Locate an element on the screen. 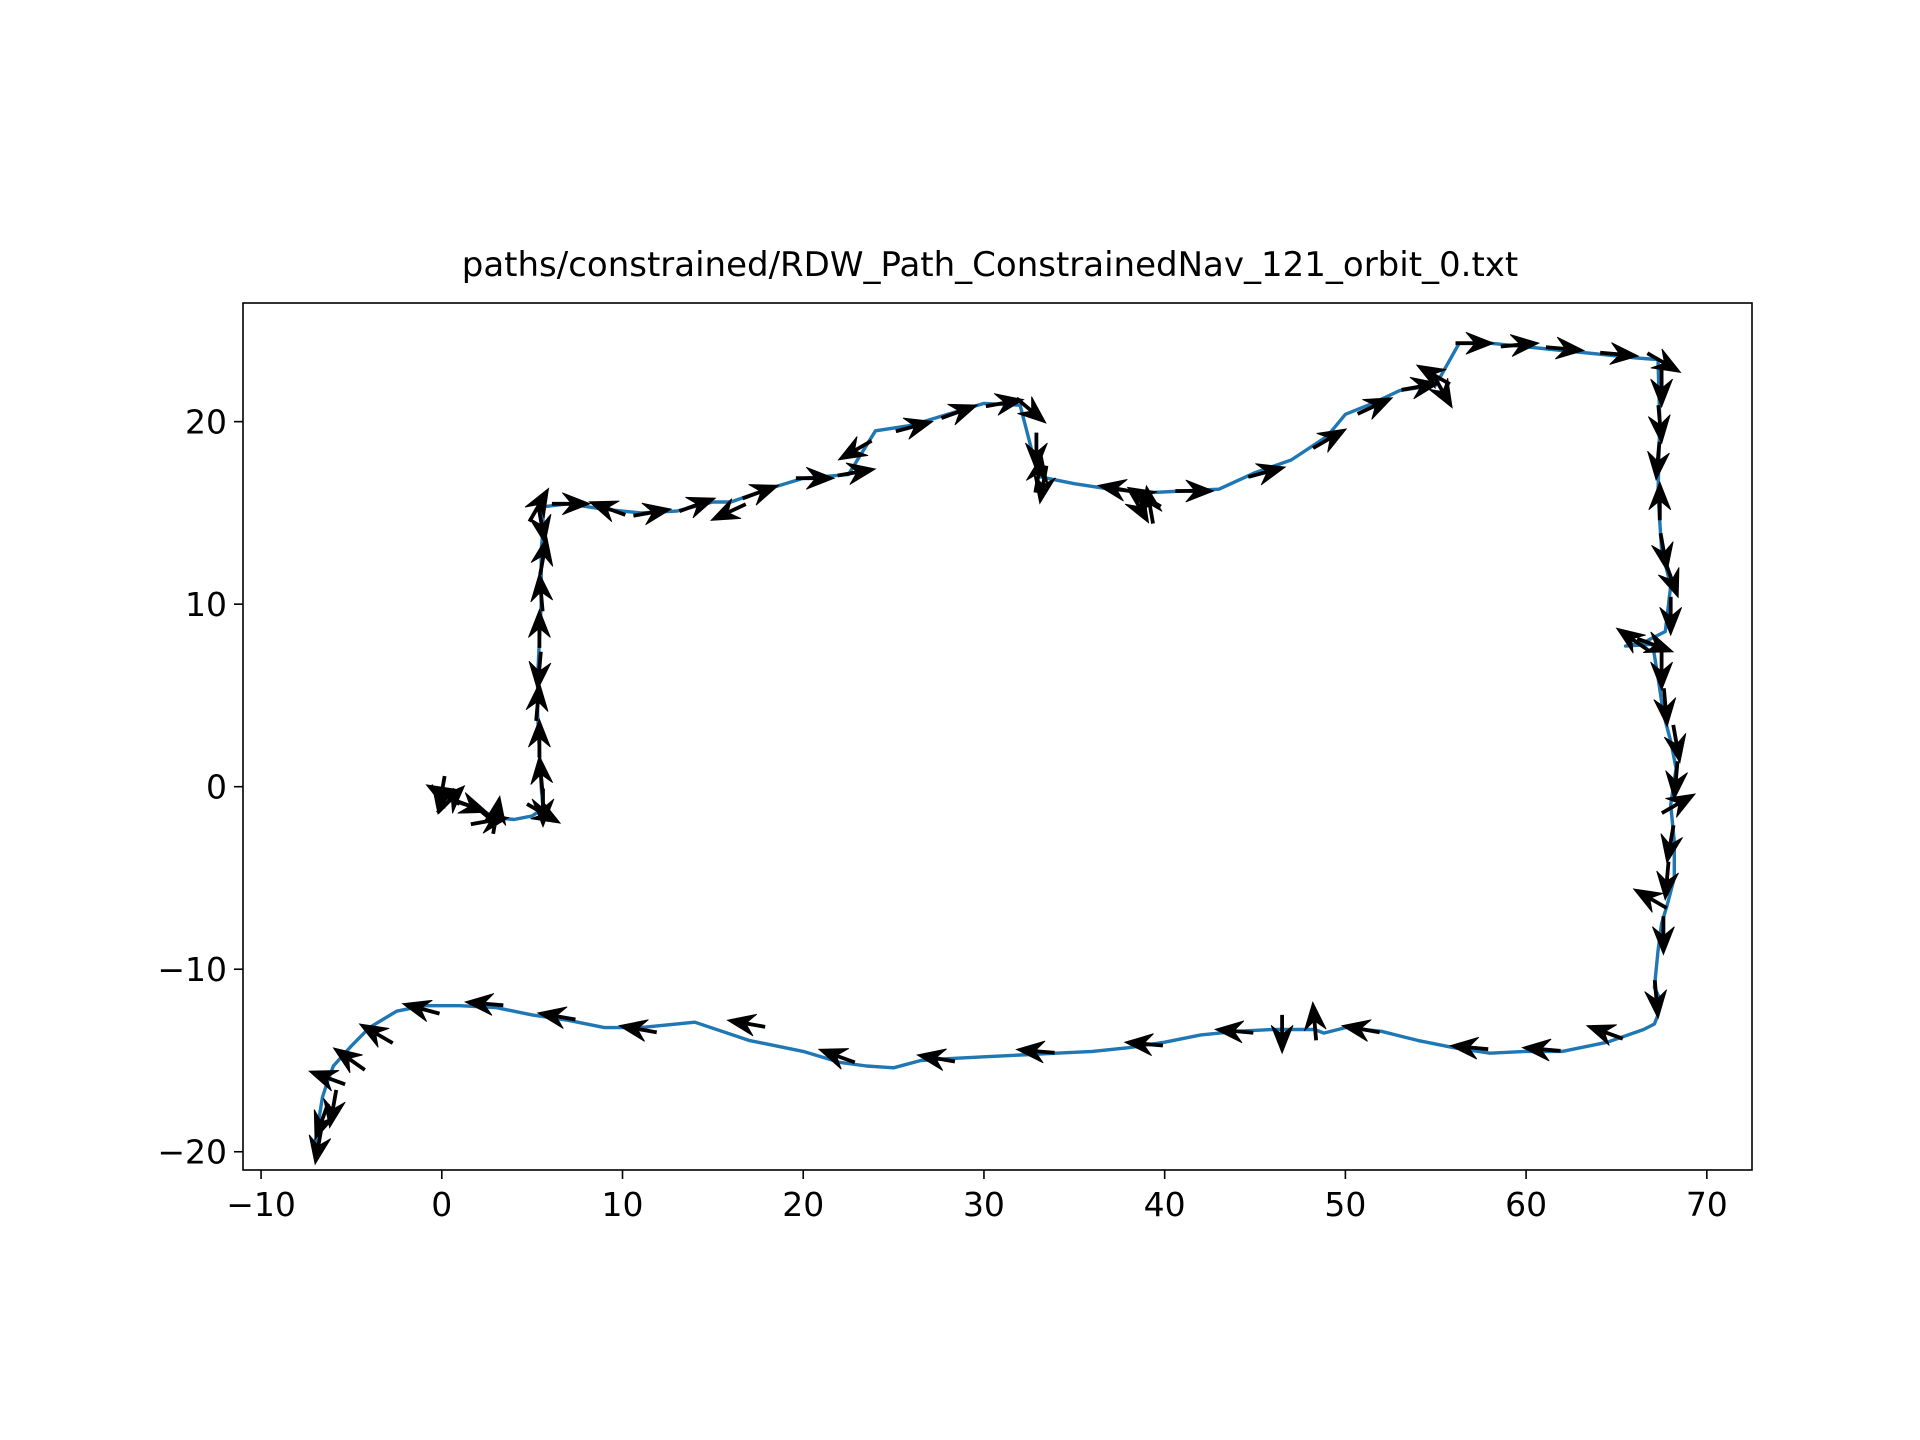 This screenshot has width=1920, height=1440. x-tick-label: 70 is located at coordinates (1707, 1204).